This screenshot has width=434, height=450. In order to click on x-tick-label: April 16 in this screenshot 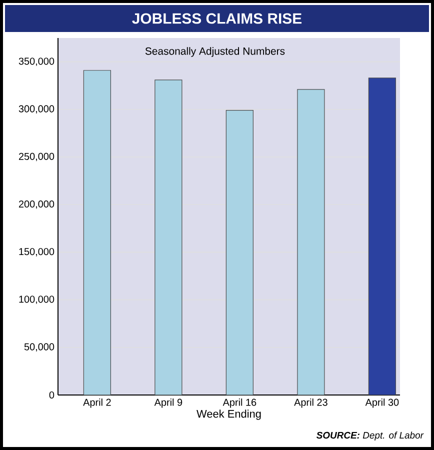, I will do `click(239, 403)`.